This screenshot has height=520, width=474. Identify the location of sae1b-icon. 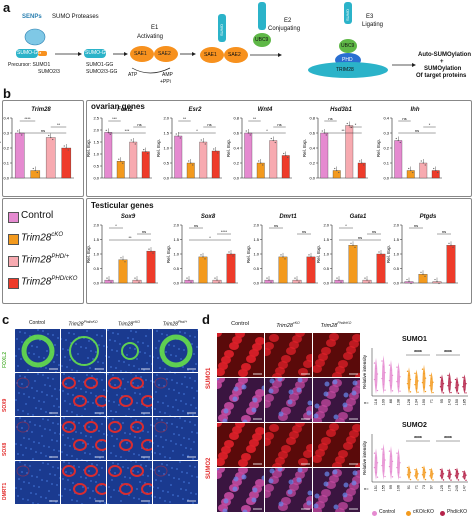
(212, 55).